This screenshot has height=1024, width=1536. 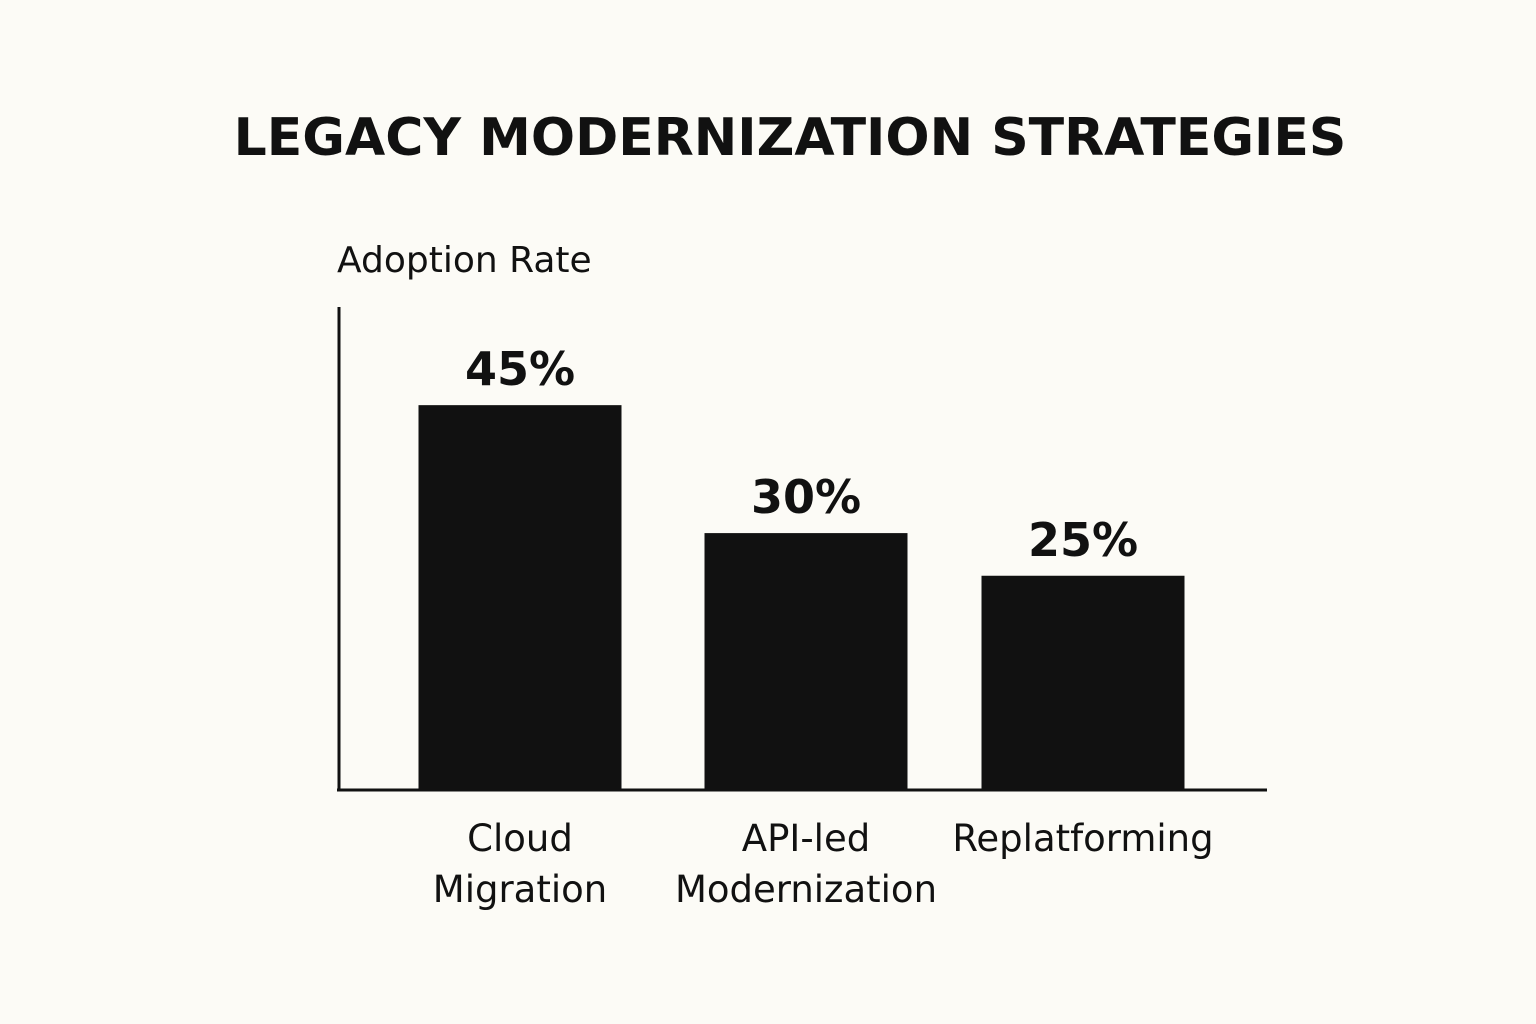 I want to click on value-label-0: 45%, so click(x=520, y=369).